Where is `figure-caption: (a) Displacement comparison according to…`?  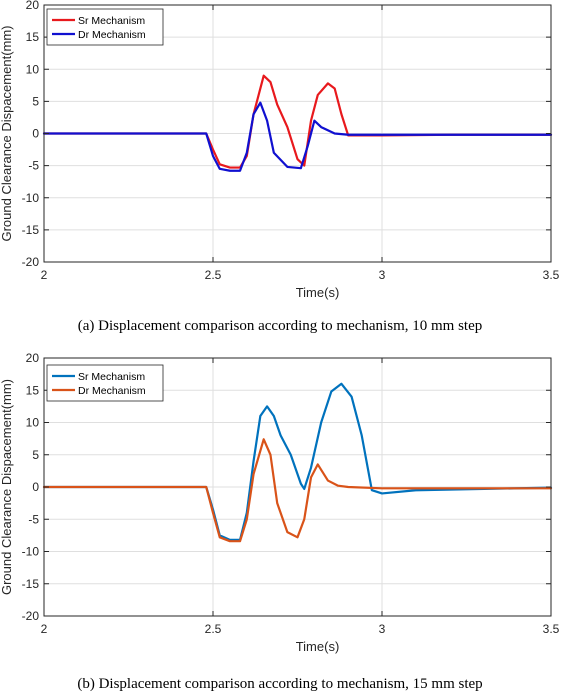 figure-caption: (a) Displacement comparison according to… is located at coordinates (280, 326).